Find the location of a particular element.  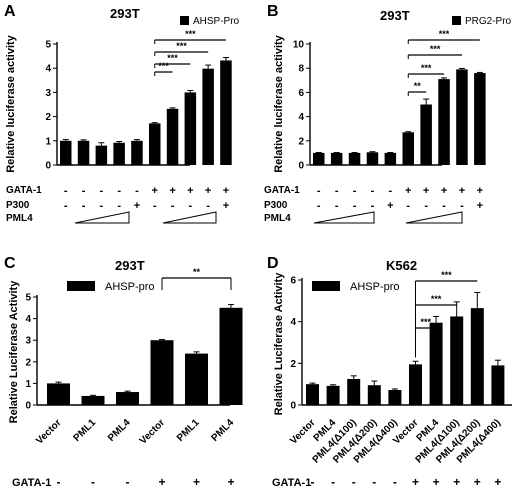

significance-label: ** is located at coordinates (197, 272).